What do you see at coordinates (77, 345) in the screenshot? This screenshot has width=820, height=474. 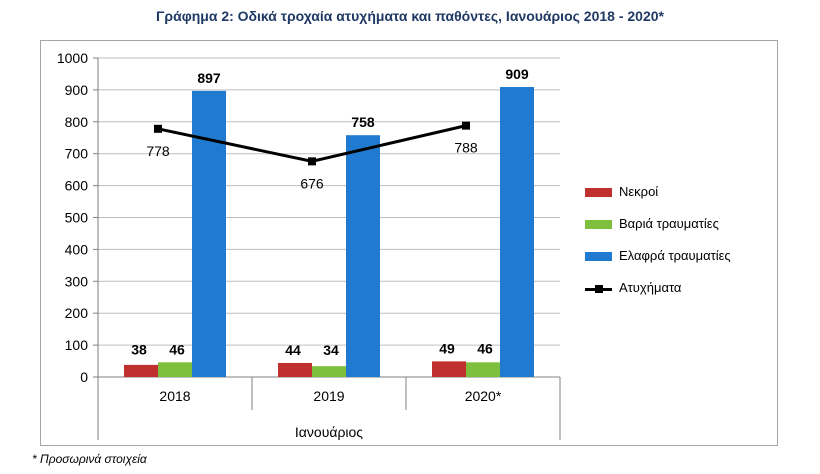 I see `y-tick-label: 100` at bounding box center [77, 345].